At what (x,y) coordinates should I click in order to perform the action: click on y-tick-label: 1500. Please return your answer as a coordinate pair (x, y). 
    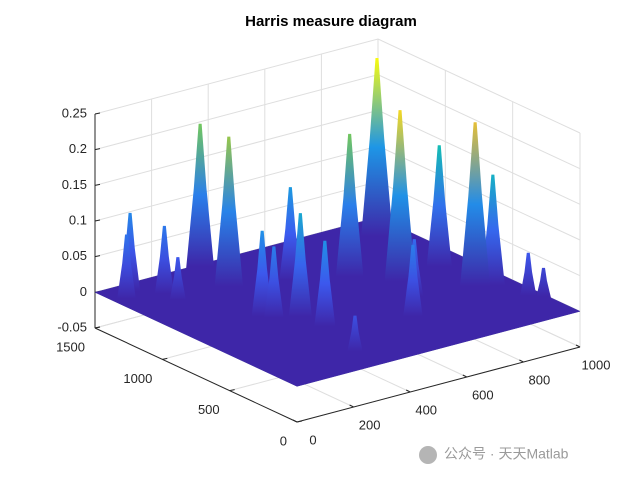
    Looking at the image, I should click on (70, 346).